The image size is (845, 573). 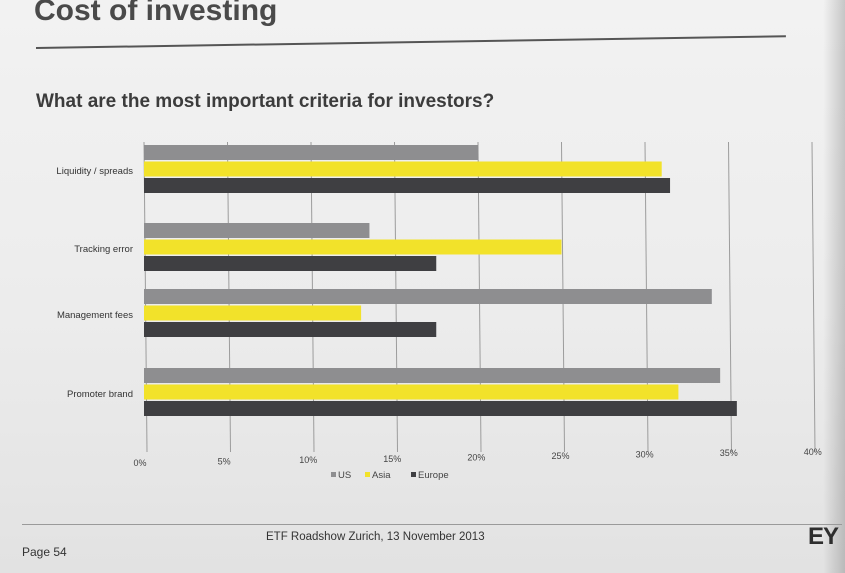 I want to click on legend-swatch-europe, so click(x=413, y=474).